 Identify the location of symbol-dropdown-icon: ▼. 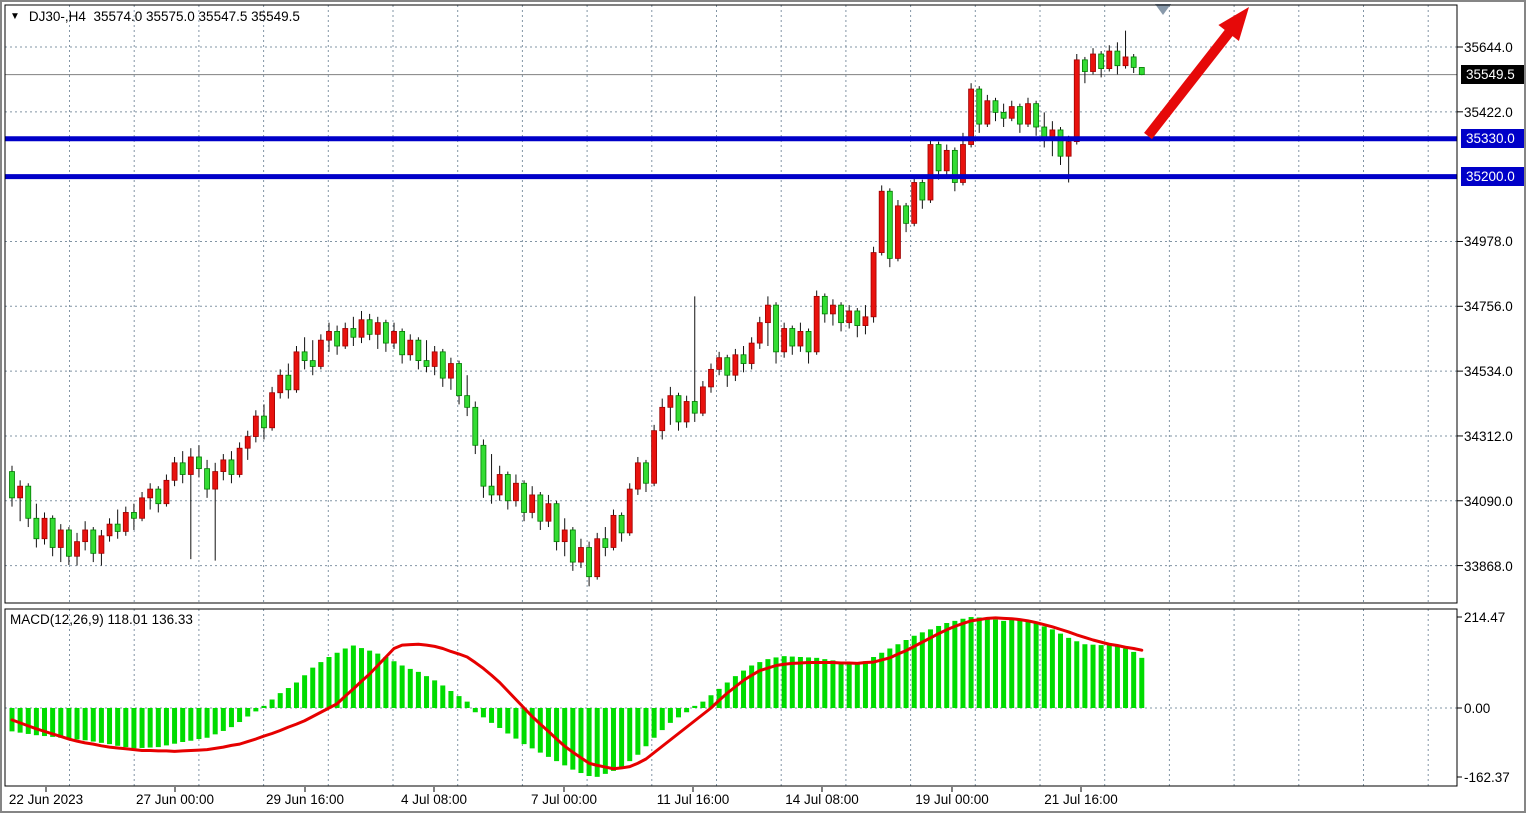
(15, 16).